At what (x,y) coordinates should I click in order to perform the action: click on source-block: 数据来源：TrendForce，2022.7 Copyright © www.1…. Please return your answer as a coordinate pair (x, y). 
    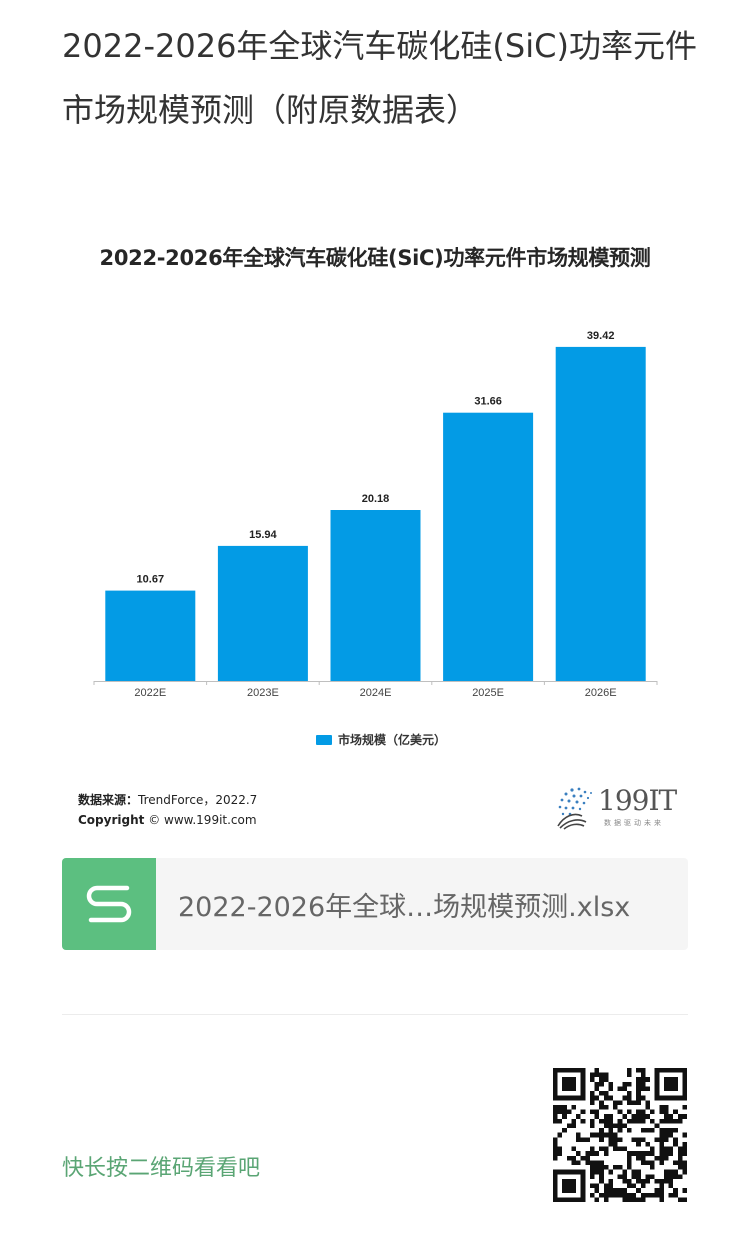
    Looking at the image, I should click on (167, 810).